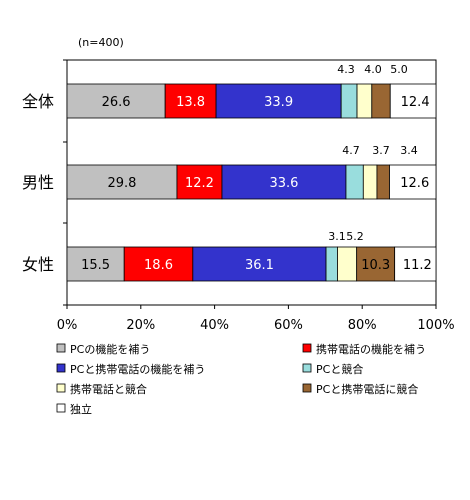 Image resolution: width=470 pixels, height=500 pixels. Describe the element at coordinates (373, 69) in the screenshot. I see `data-label: 4.0` at that location.